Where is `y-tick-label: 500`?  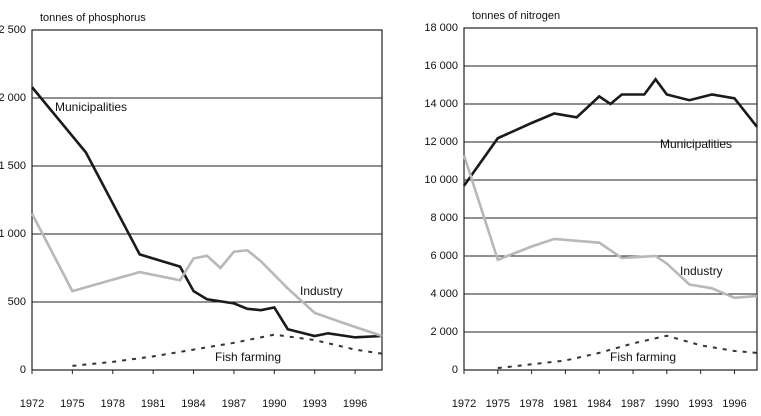 y-tick-label: 500 is located at coordinates (17, 302).